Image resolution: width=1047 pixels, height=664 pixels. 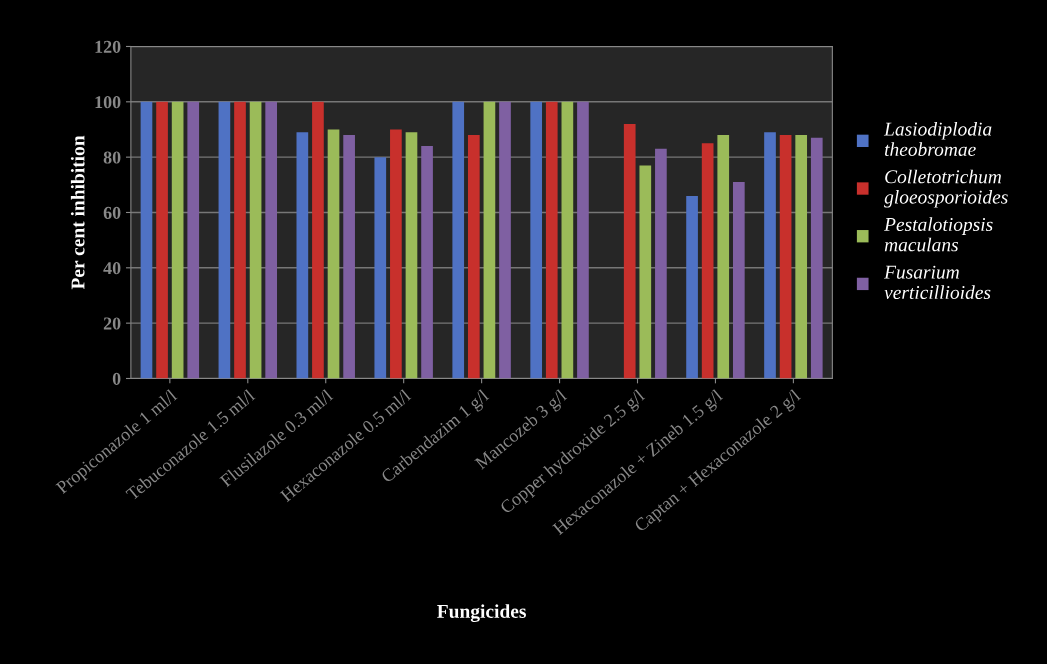 What do you see at coordinates (112, 212) in the screenshot?
I see `y-tick-label: 60` at bounding box center [112, 212].